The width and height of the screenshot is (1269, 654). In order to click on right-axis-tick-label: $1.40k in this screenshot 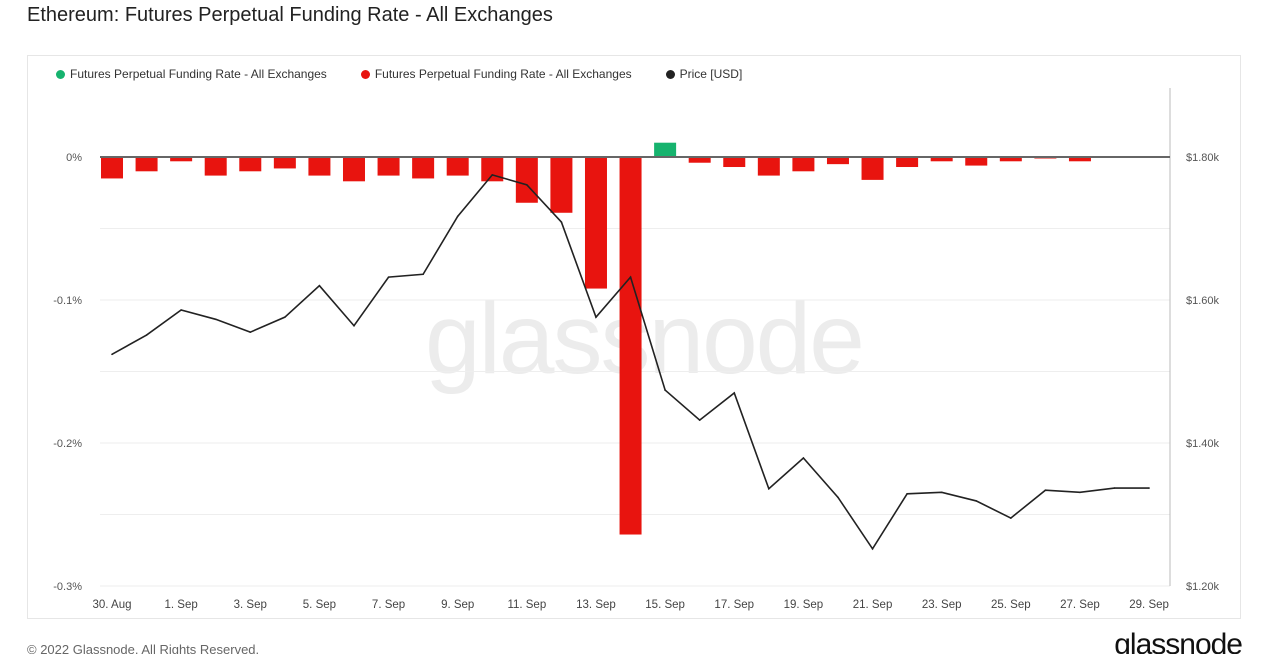, I will do `click(1203, 444)`.